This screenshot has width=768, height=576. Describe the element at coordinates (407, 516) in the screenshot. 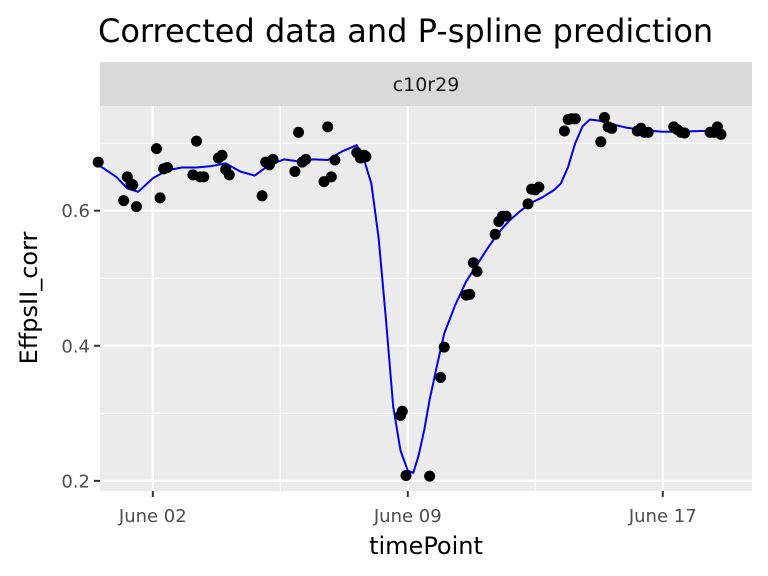

I see `x-tick-label: June 09` at that location.